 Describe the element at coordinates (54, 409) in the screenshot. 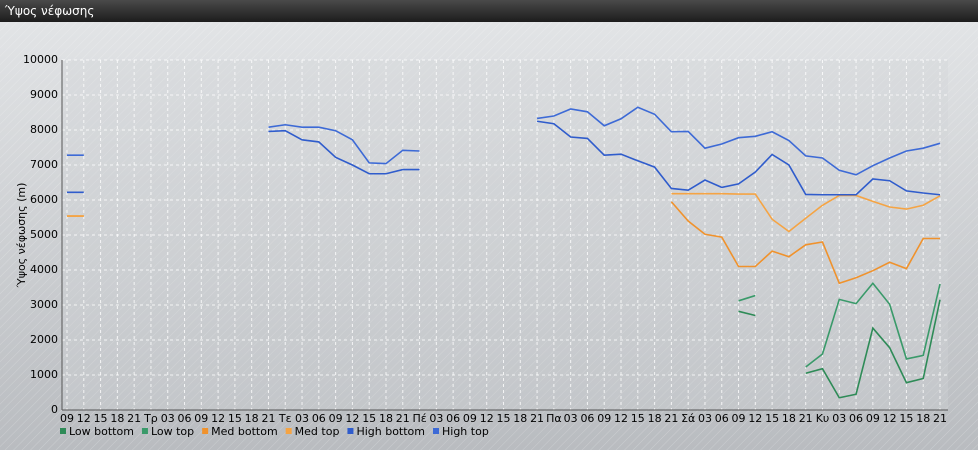

I see `y-tick-label: 0` at that location.